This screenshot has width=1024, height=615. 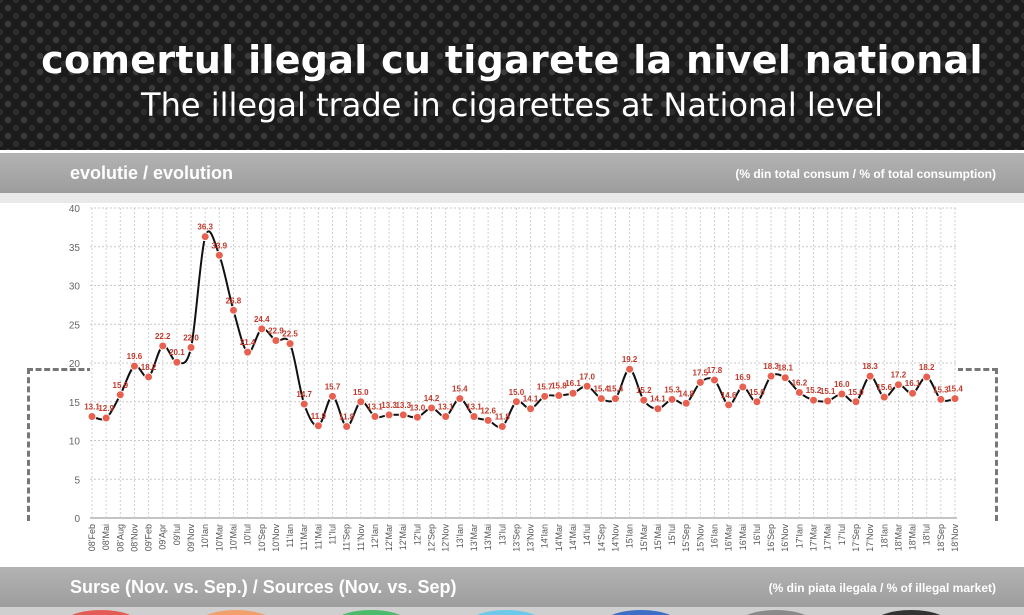 What do you see at coordinates (191, 338) in the screenshot?
I see `data-label: 22.0` at bounding box center [191, 338].